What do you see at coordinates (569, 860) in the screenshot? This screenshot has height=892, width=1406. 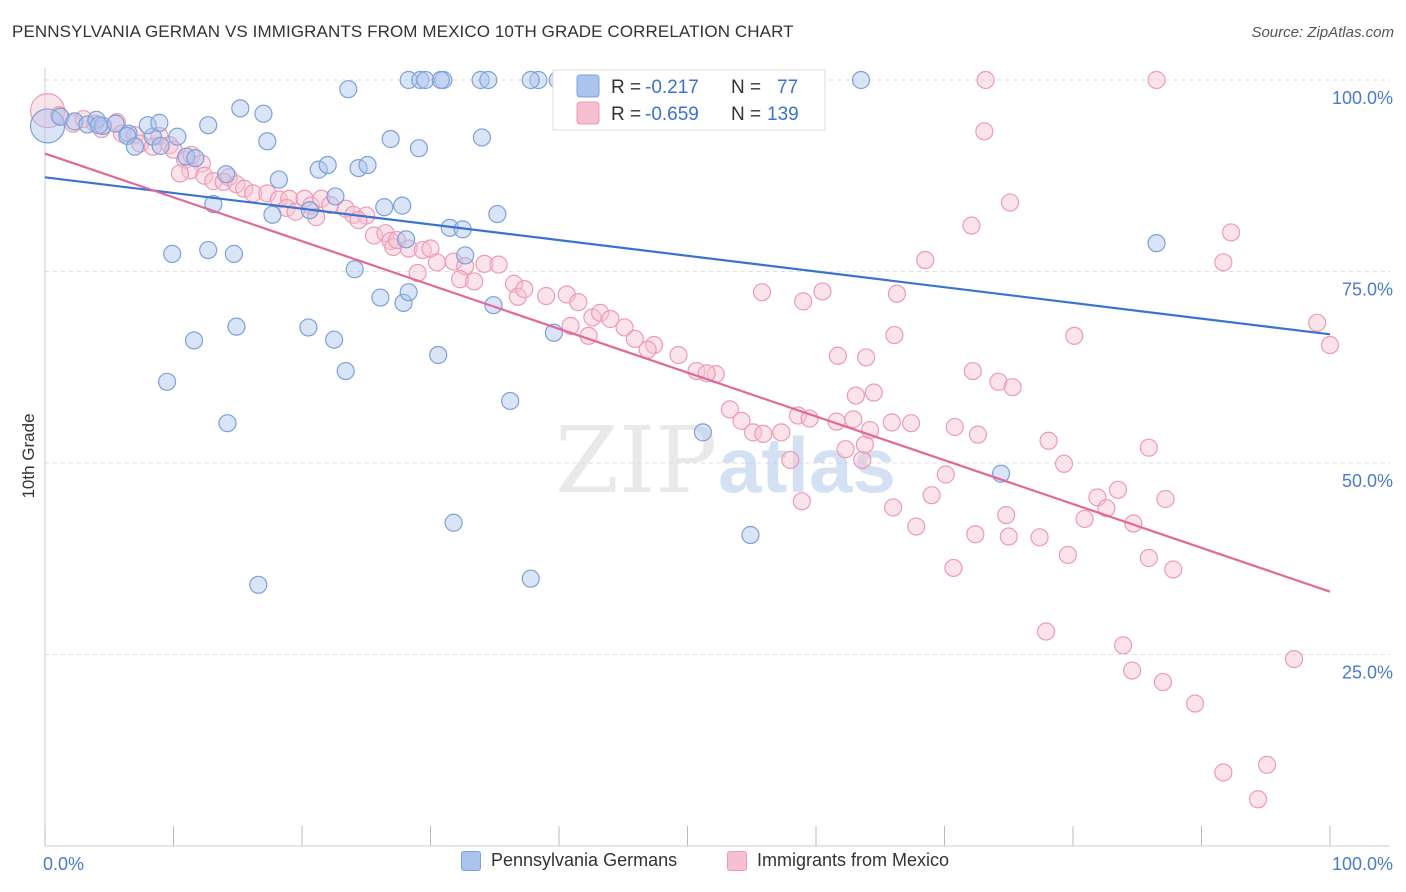 I see `legend-item-pennsylvania-germans: Pennsylvania Germans` at bounding box center [569, 860].